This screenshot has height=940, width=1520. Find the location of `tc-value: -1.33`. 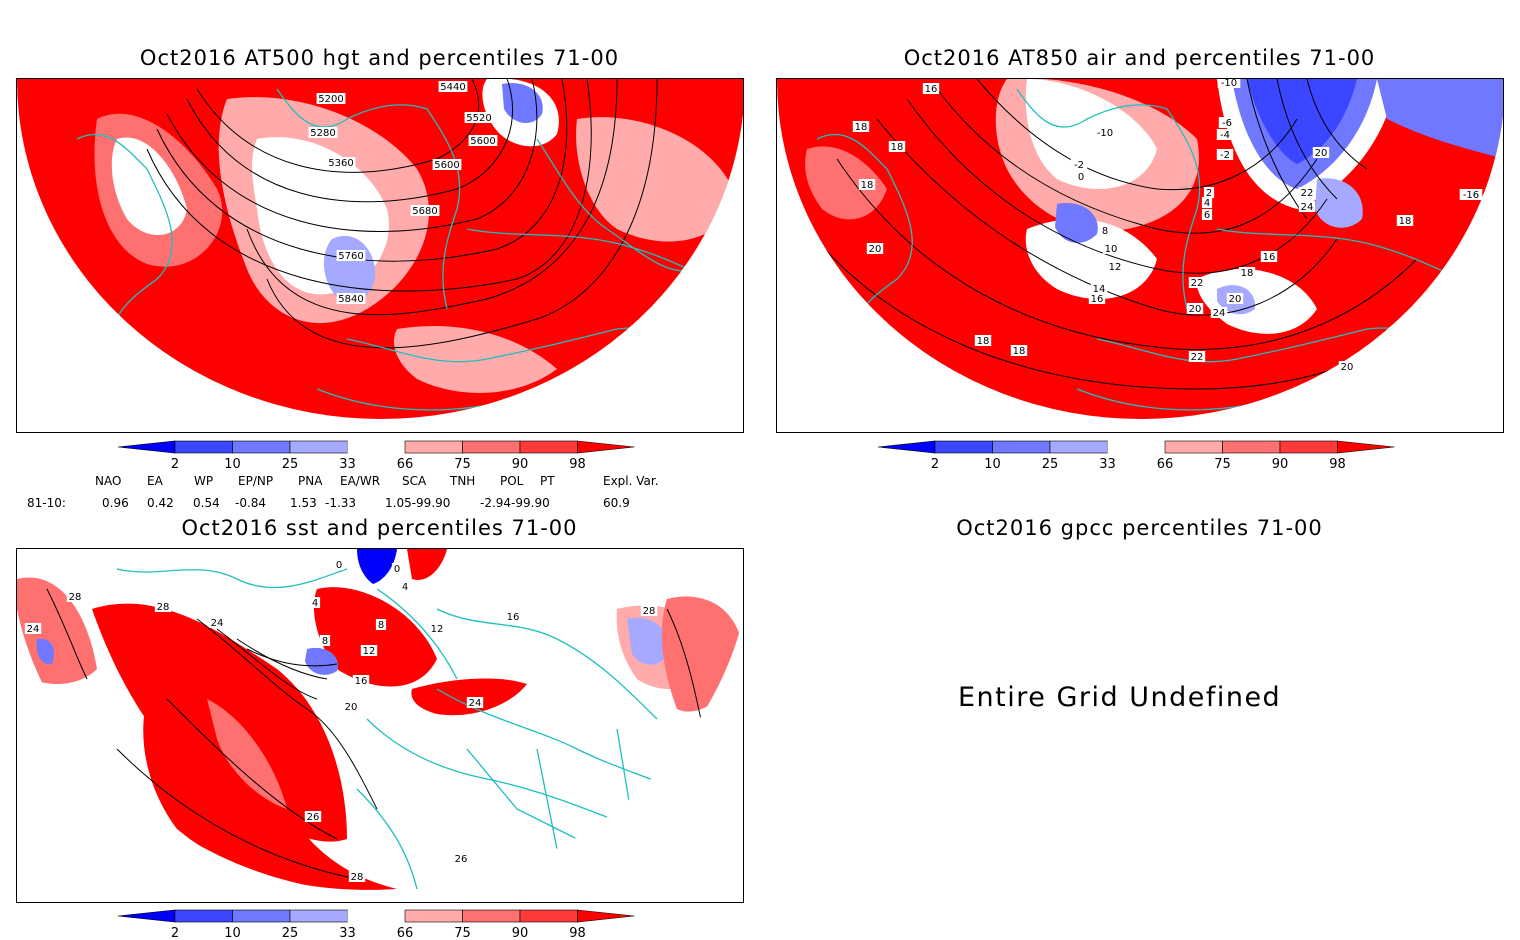

tc-value: -1.33 is located at coordinates (341, 503).